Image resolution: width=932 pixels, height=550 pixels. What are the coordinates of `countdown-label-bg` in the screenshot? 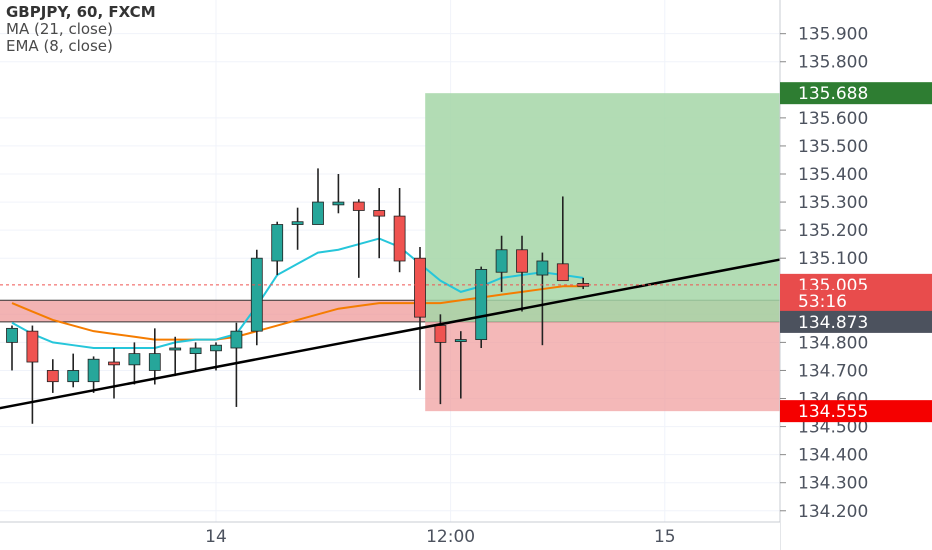 It's located at (856, 300).